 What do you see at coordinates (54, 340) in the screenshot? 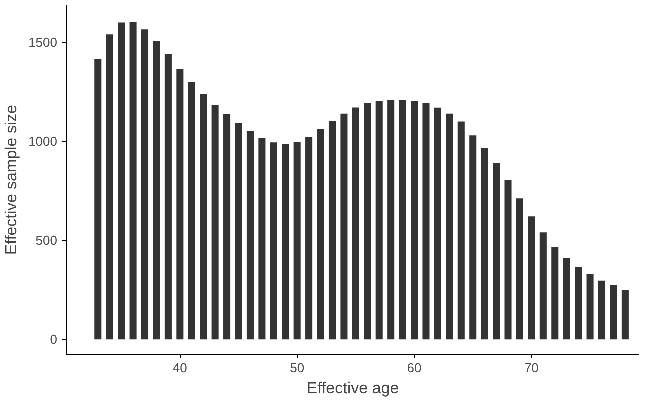
I see `y-tick-label: 0` at bounding box center [54, 340].